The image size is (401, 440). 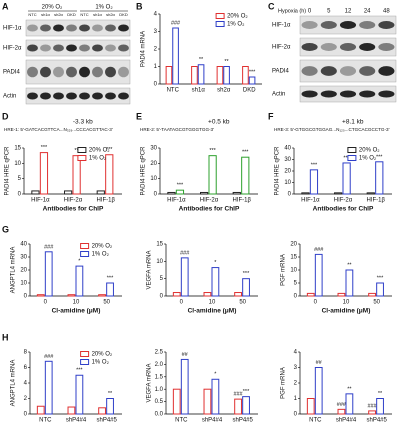 I want to click on panel-letter: B, so click(x=139, y=6).